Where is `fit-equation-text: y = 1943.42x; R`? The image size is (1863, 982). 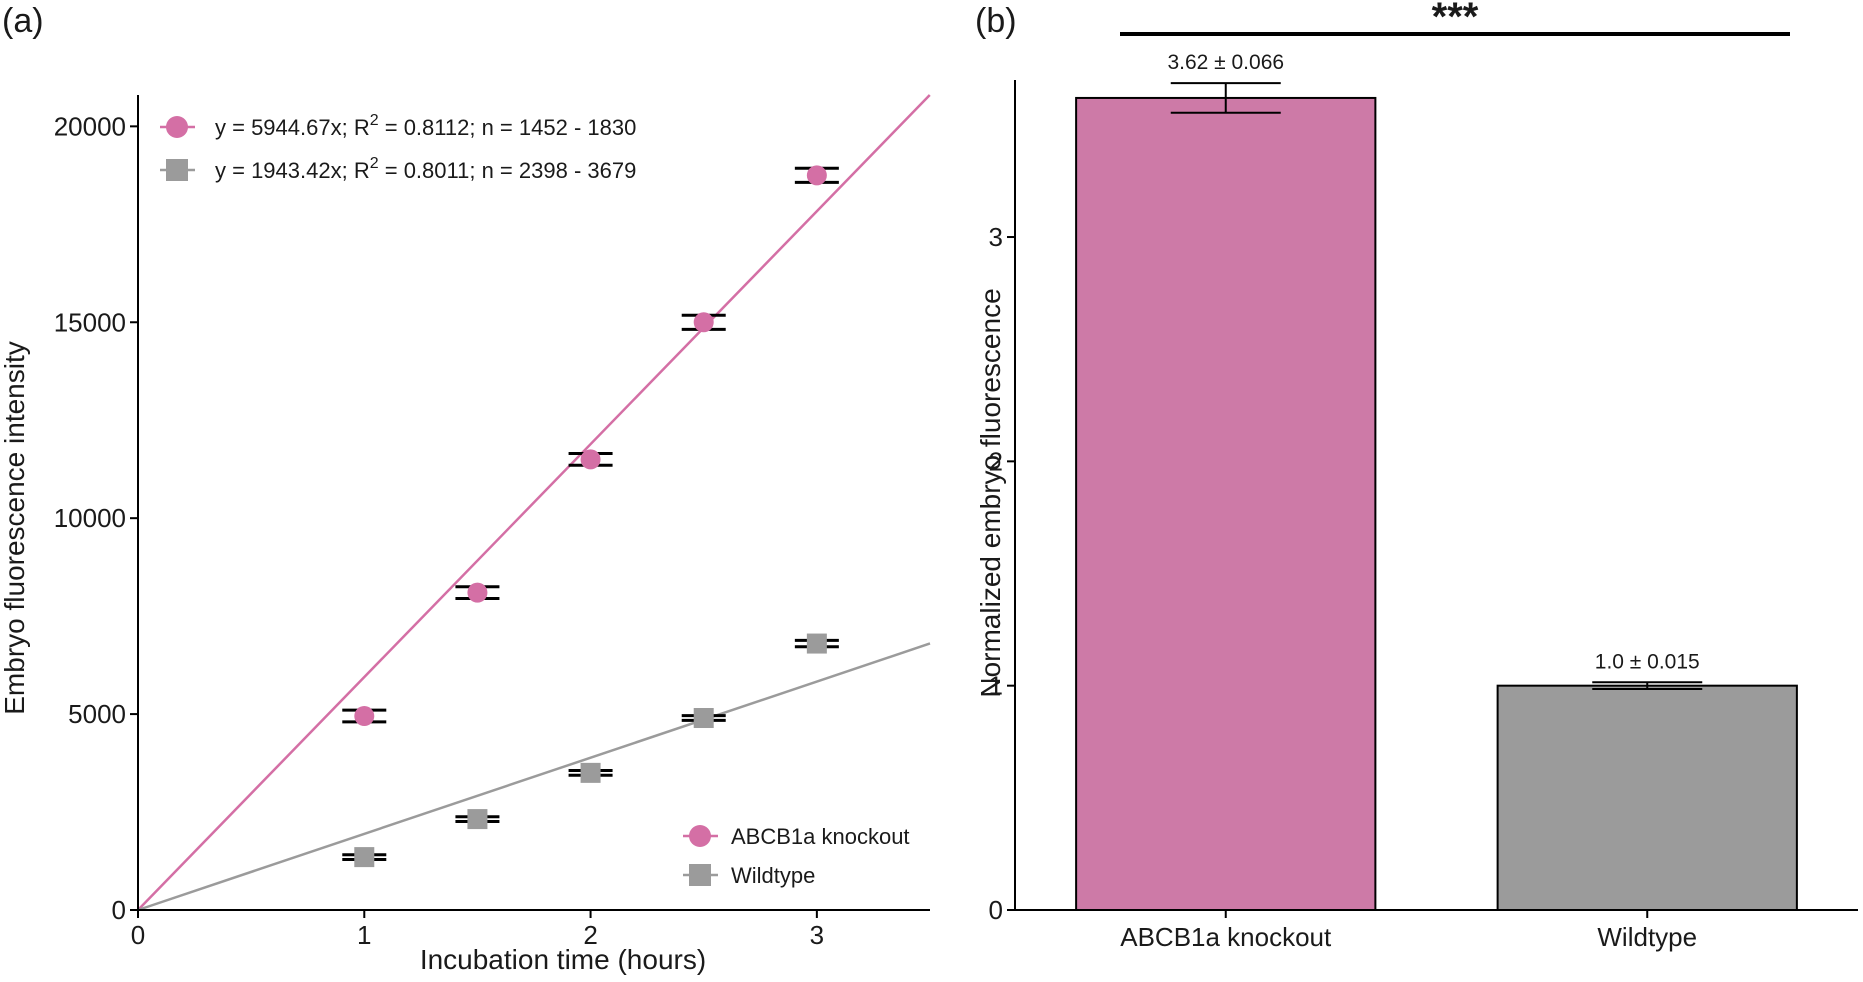
fit-equation-text: y = 1943.42x; R is located at coordinates (292, 170).